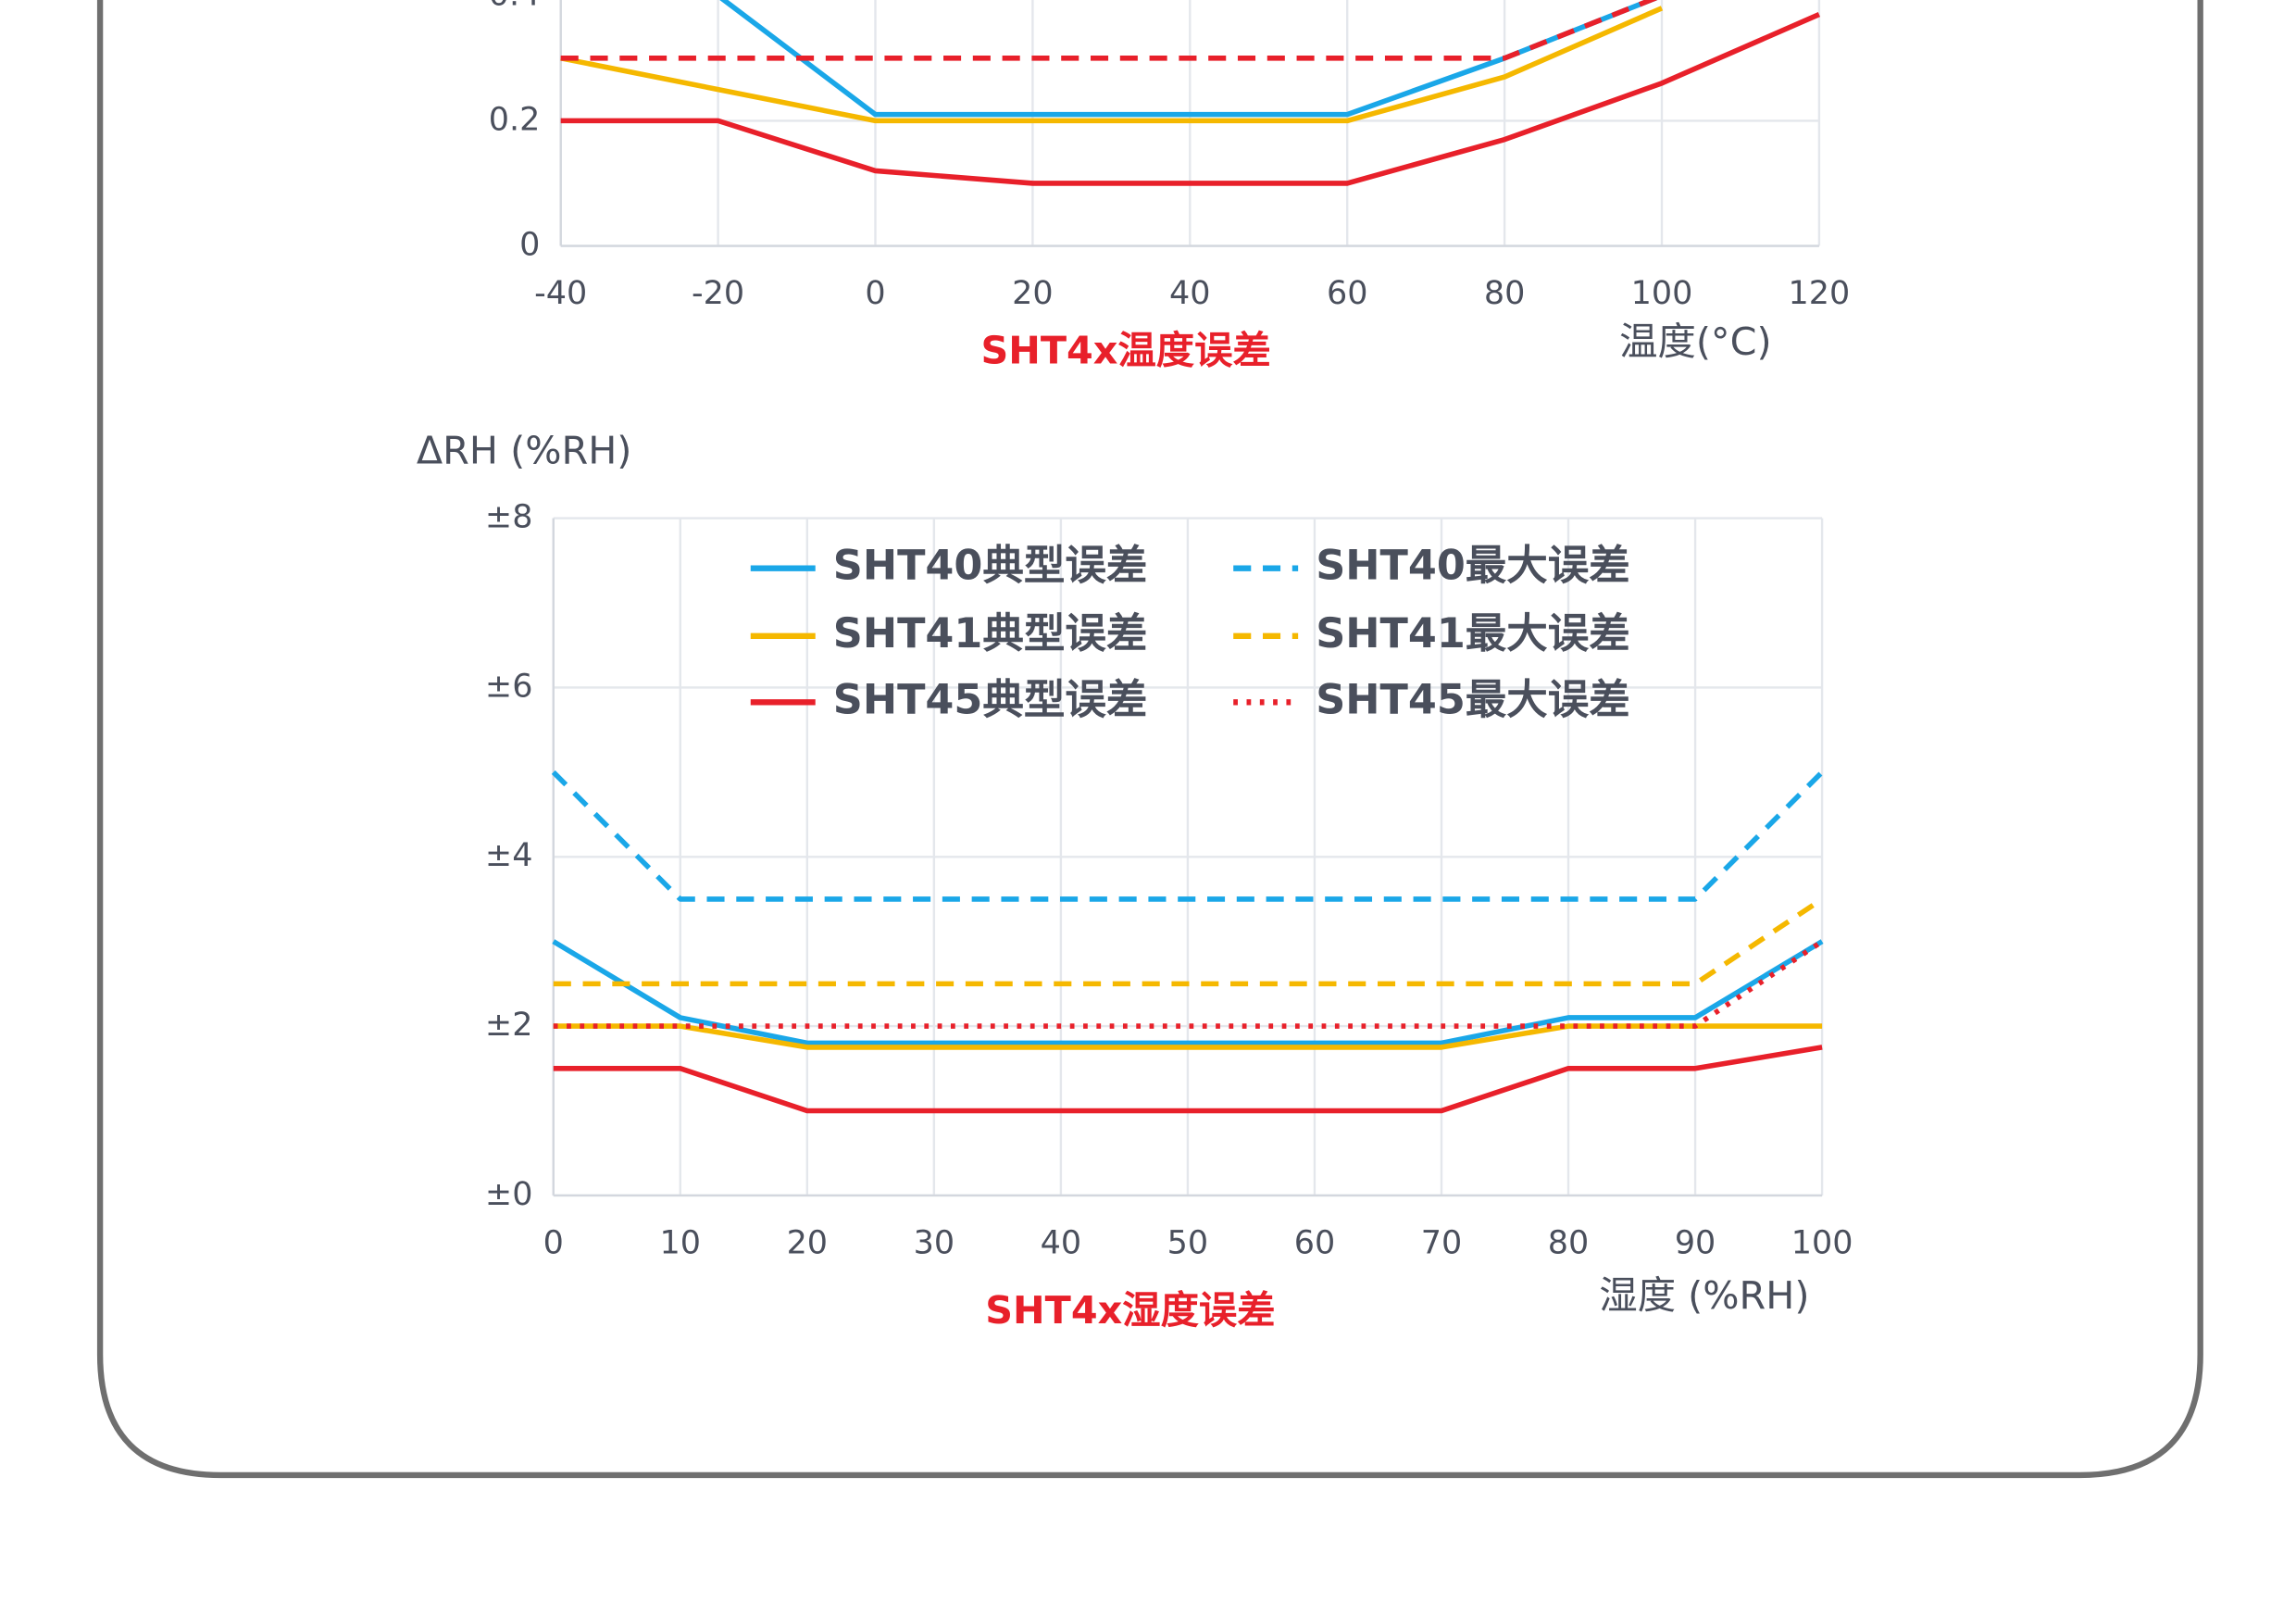 The height and width of the screenshot is (1615, 2296). Describe the element at coordinates (509, 686) in the screenshot. I see `y-tick-label: ±6` at that location.